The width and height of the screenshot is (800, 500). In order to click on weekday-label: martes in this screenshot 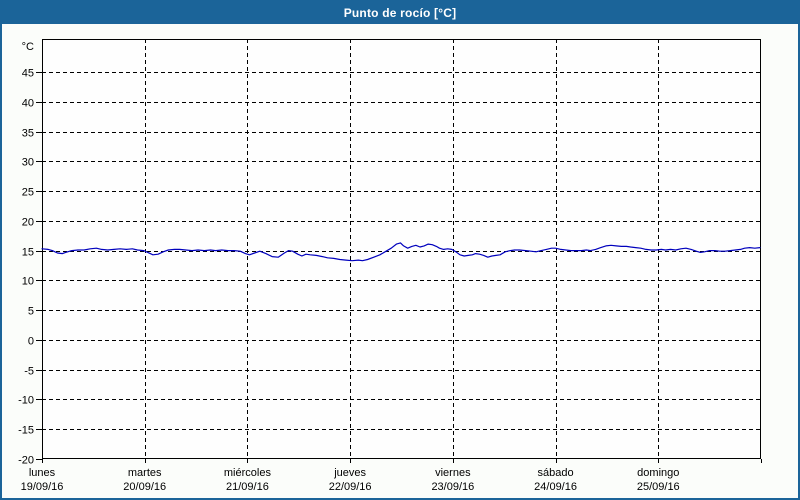, I will do `click(145, 473)`.